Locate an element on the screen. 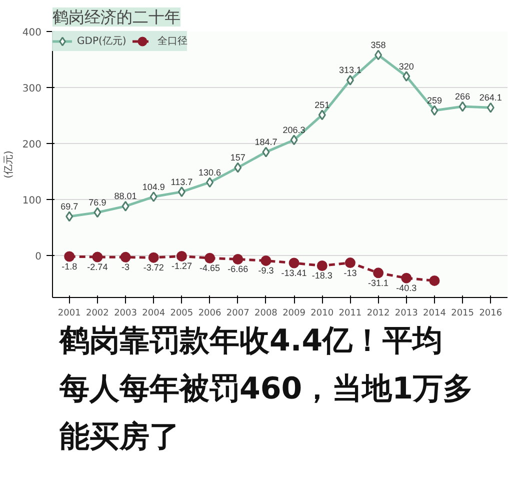  data-label: -1.8 is located at coordinates (70, 267).